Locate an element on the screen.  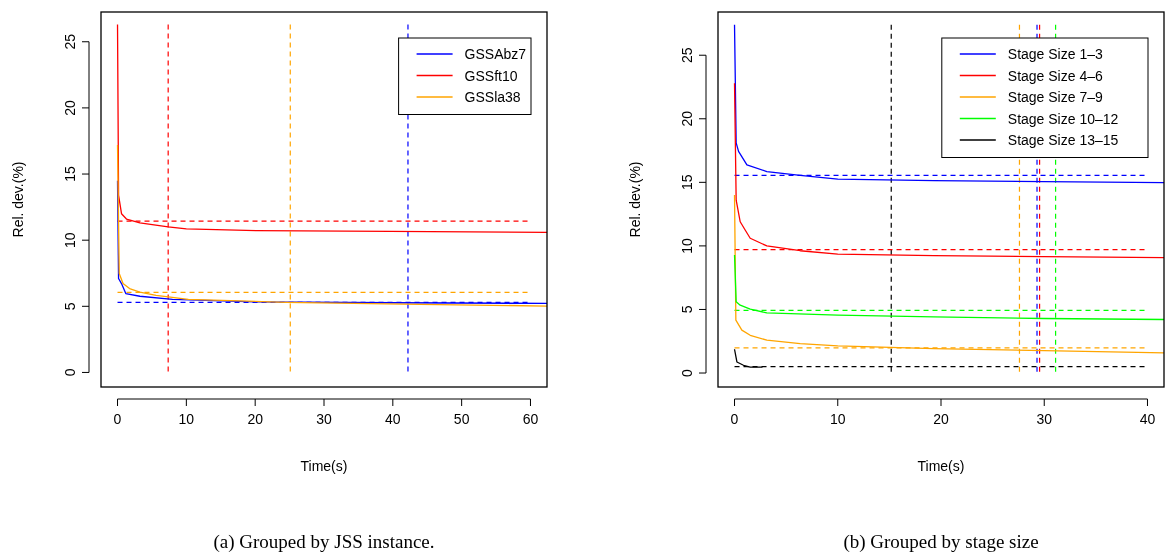
legend-label: Stage Size 10–12 is located at coordinates (1063, 118).